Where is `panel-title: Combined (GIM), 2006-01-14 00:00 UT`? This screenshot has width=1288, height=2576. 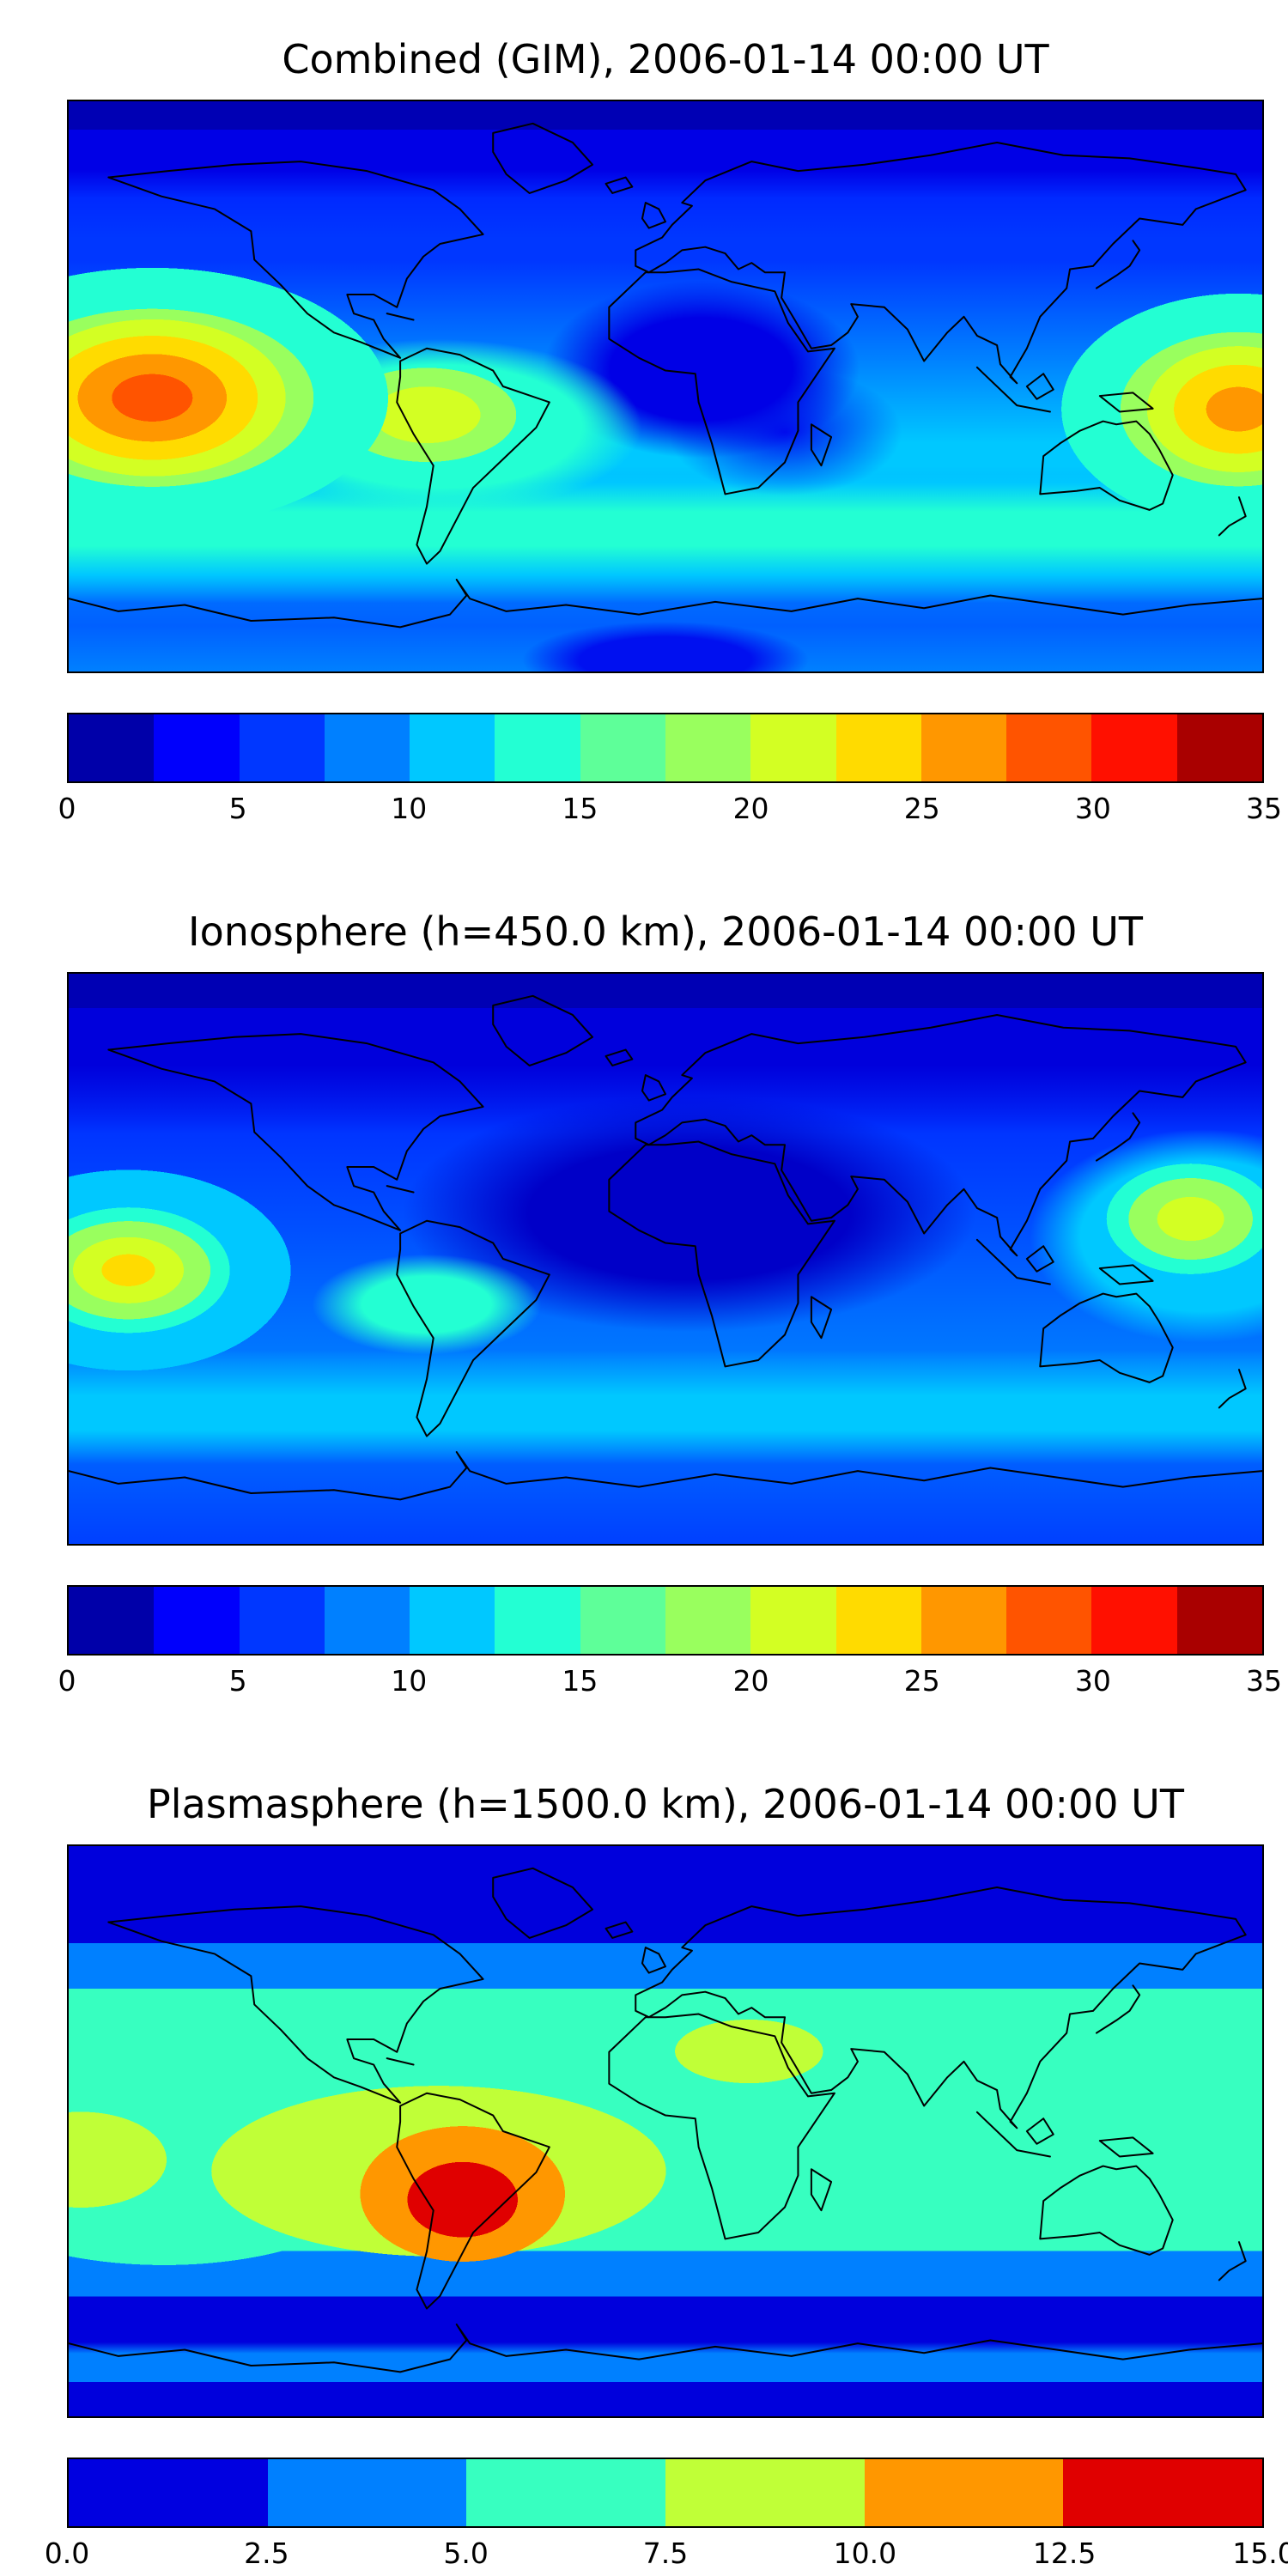 panel-title: Combined (GIM), 2006-01-14 00:00 UT is located at coordinates (665, 59).